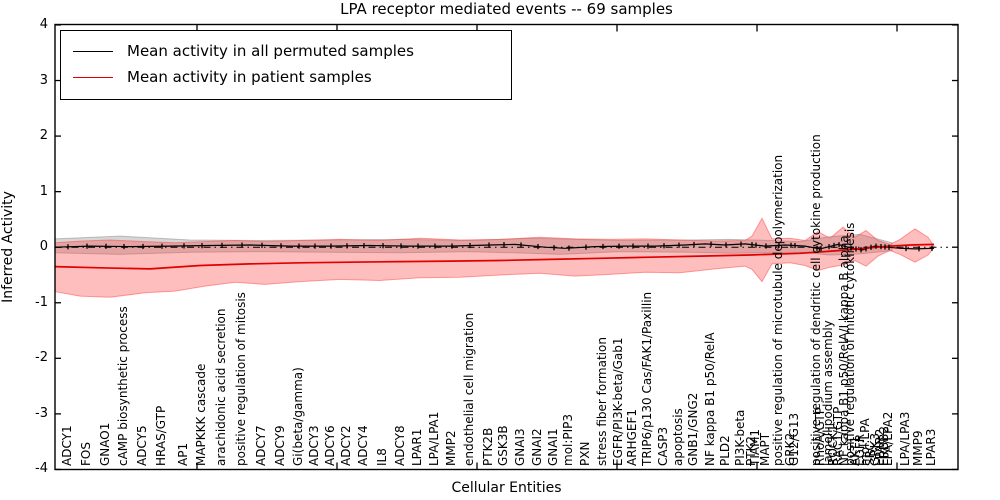 The height and width of the screenshot is (500, 1000). I want to click on legend-label-permuted: Mean activity in all permuted samples, so click(270, 51).